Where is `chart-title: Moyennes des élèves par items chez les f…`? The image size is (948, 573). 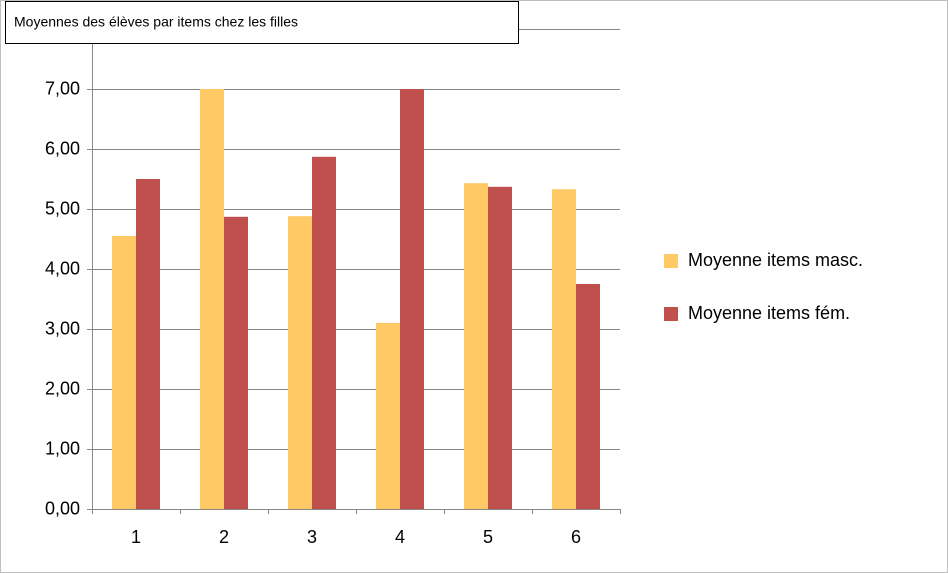
chart-title: Moyennes des élèves par items chez les f… is located at coordinates (156, 22).